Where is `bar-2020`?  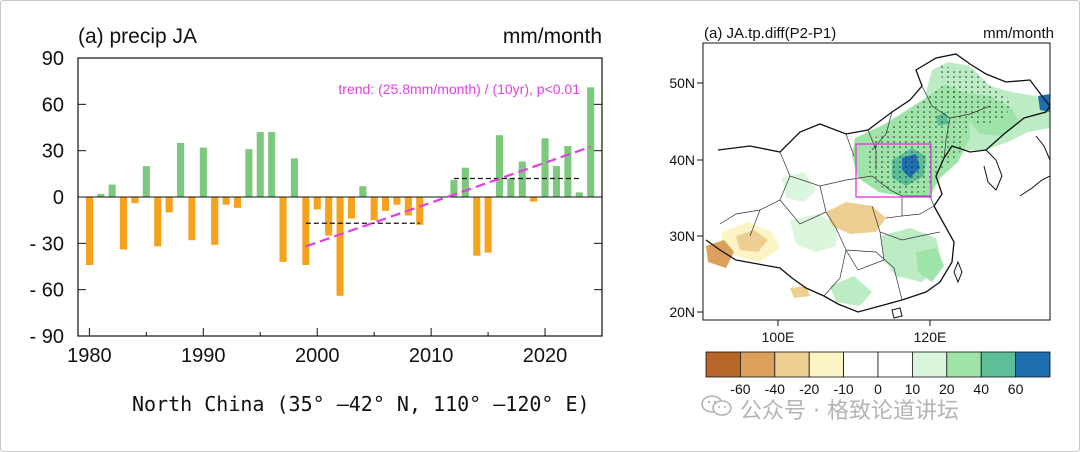
bar-2020 is located at coordinates (545, 167).